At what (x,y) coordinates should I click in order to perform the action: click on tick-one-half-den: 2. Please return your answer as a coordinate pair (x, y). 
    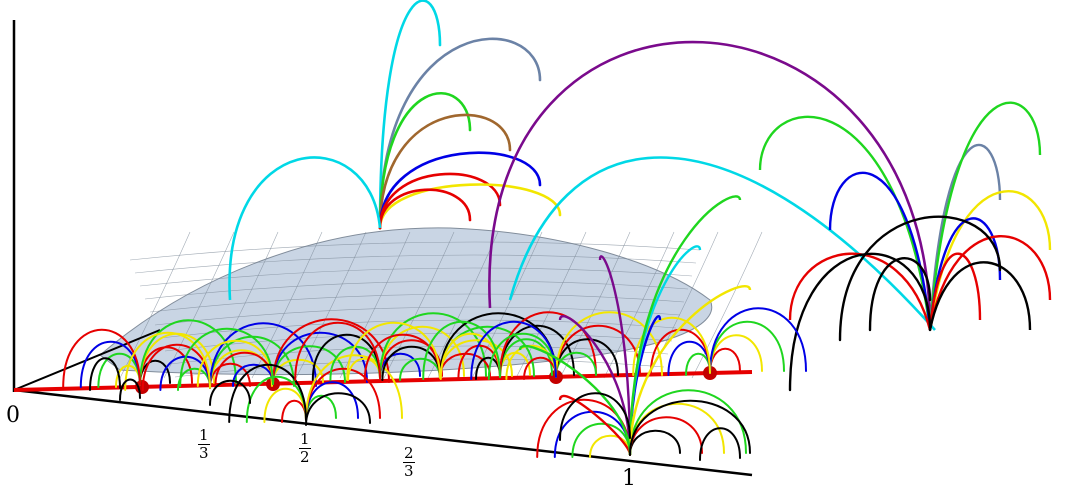
    Looking at the image, I should click on (305, 457).